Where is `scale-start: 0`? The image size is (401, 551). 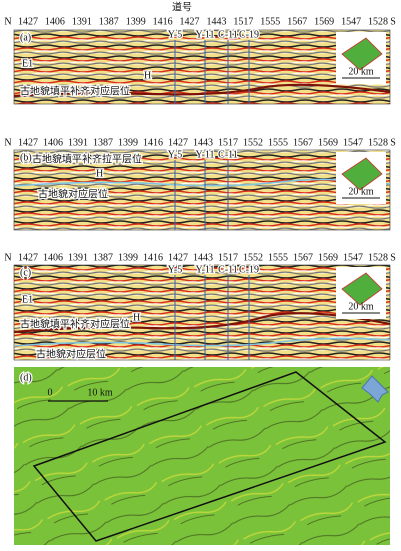
scale-start: 0 is located at coordinates (50, 392).